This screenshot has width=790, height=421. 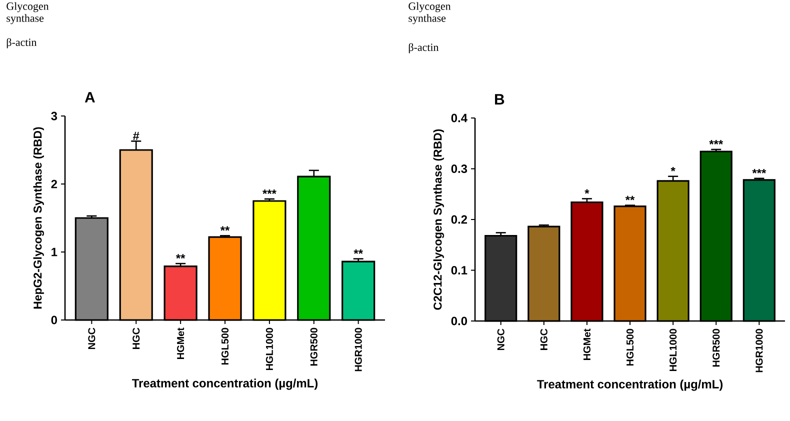 What do you see at coordinates (459, 321) in the screenshot?
I see `y-tick-label: 0.0` at bounding box center [459, 321].